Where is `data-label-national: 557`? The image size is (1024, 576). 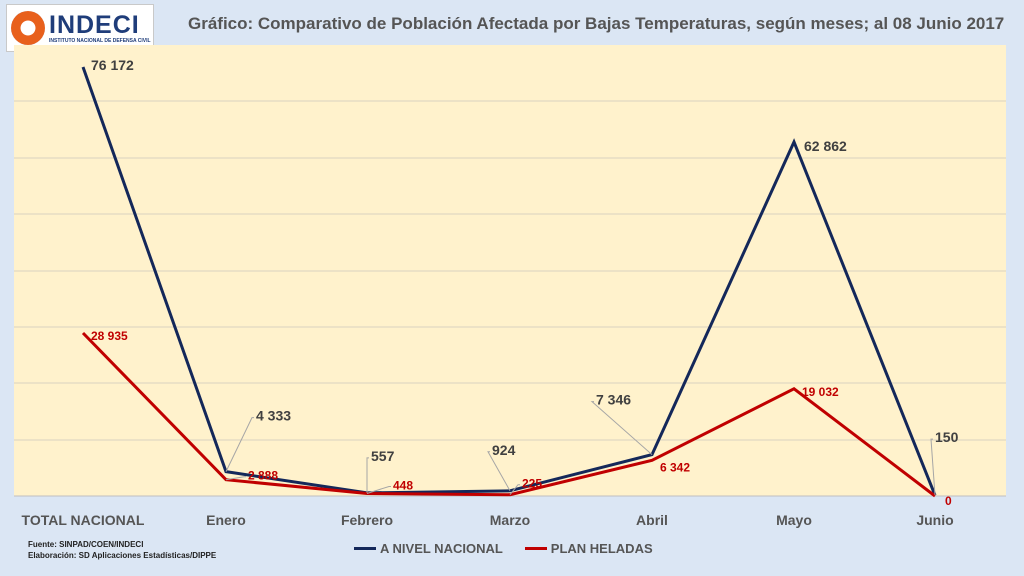
data-label-national: 557 is located at coordinates (383, 456).